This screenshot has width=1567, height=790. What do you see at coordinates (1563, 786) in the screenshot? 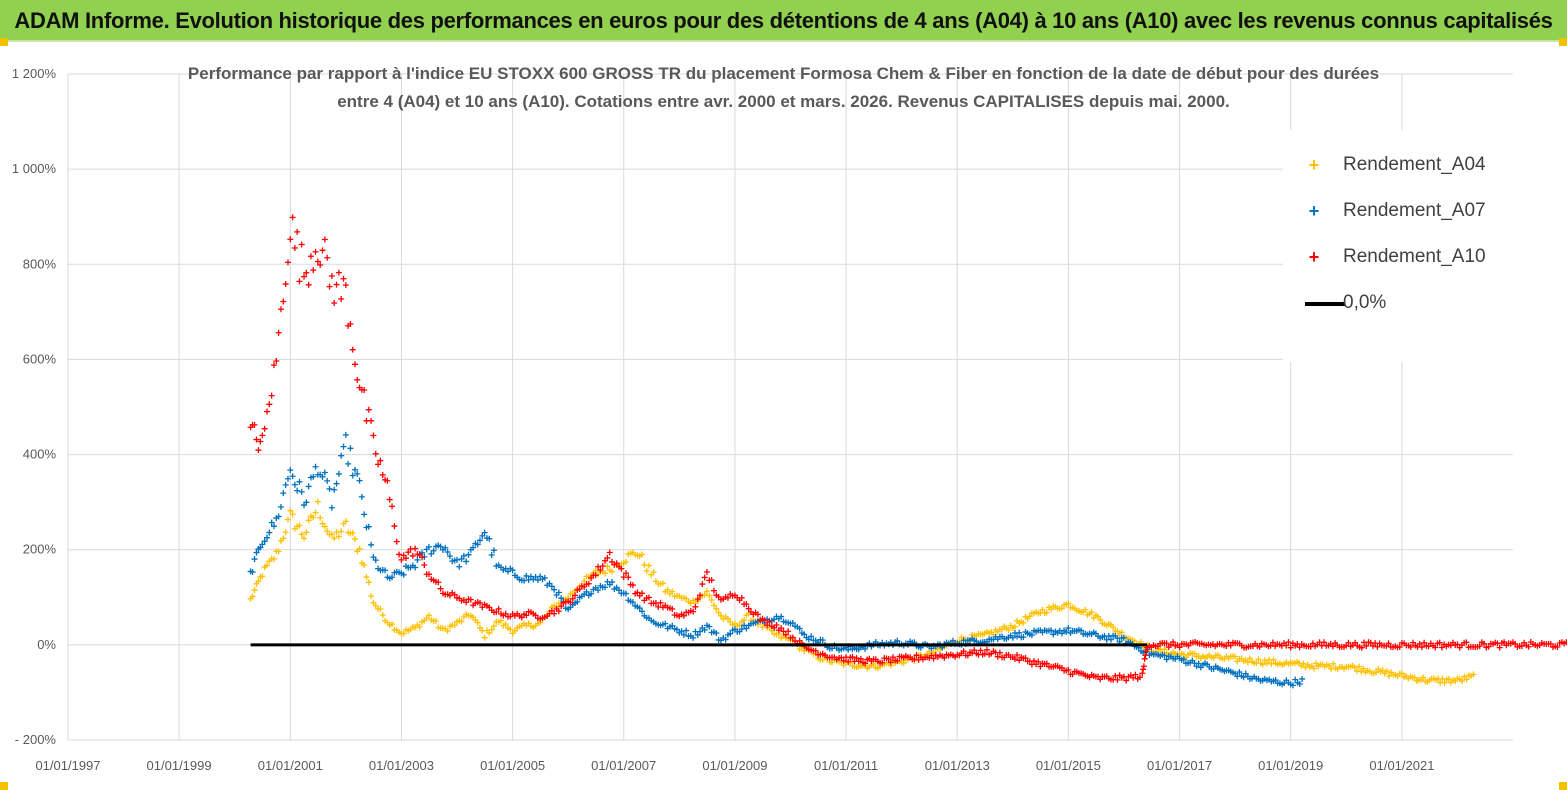
I see `corner-handle-bottom-right` at bounding box center [1563, 786].